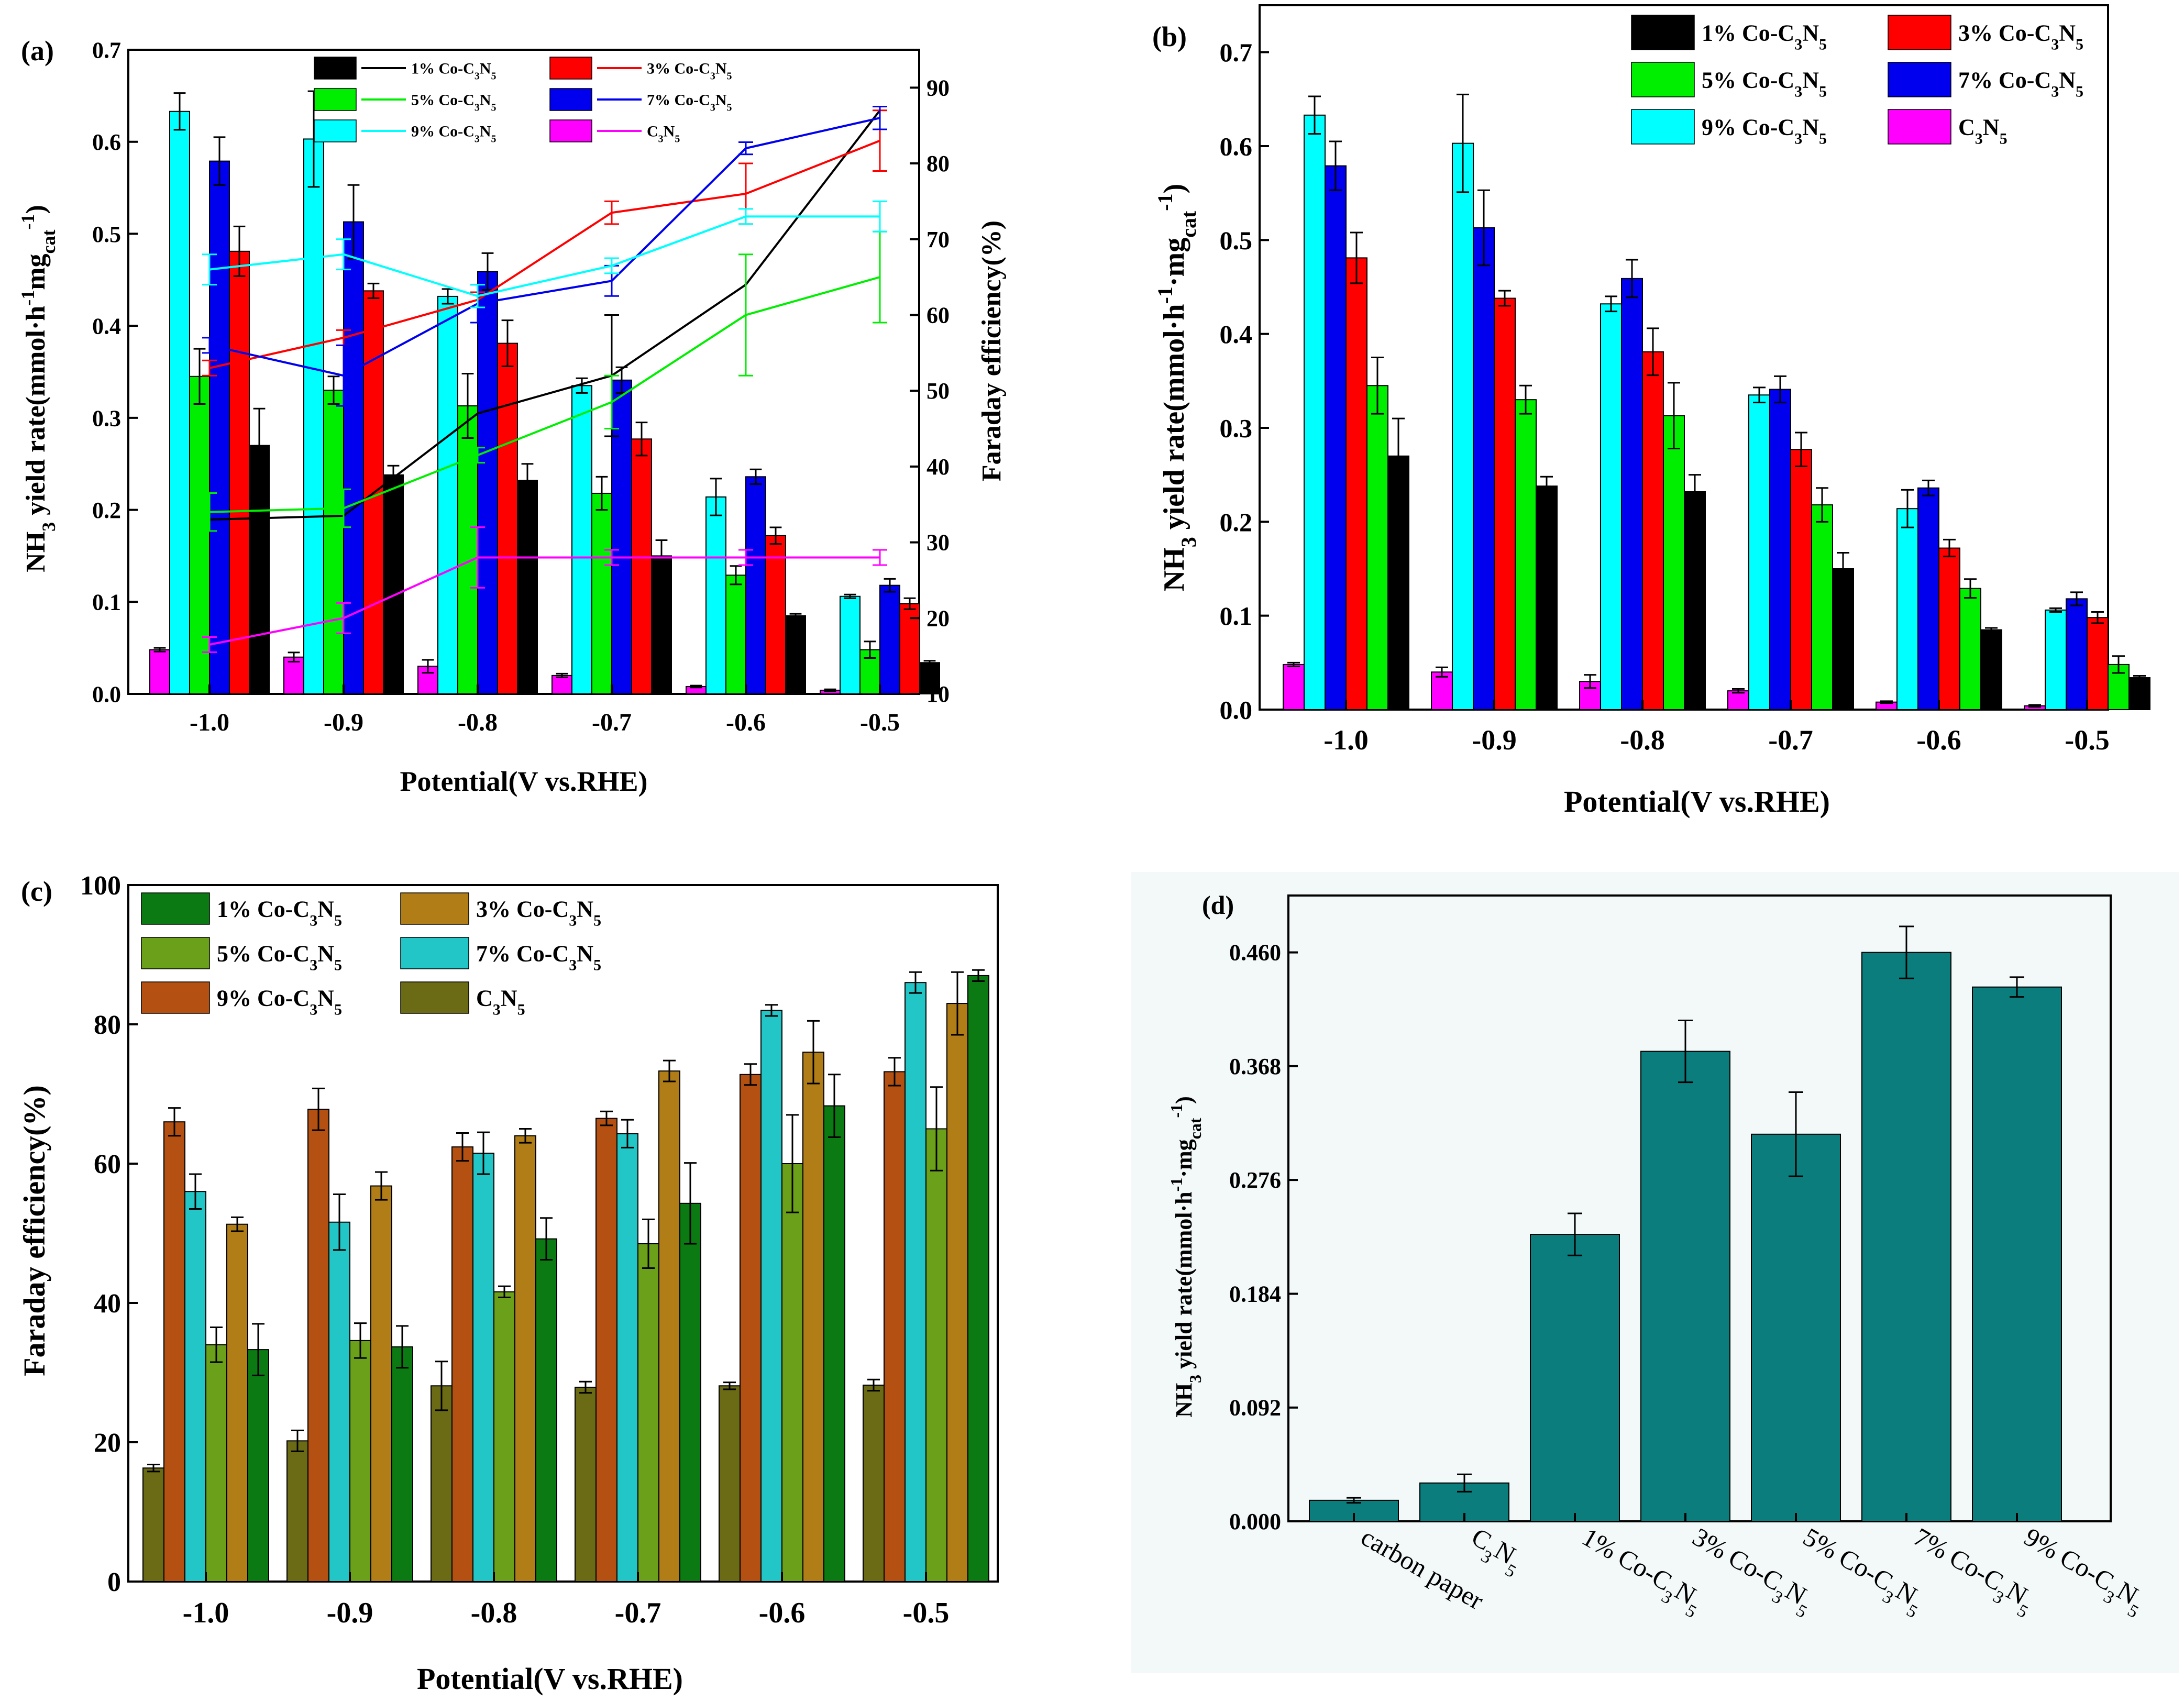 The width and height of the screenshot is (2184, 1702). Describe the element at coordinates (690, 71) in the screenshot. I see `legend-label-3pct-co-c3n5: 3% Co-C3N5` at that location.